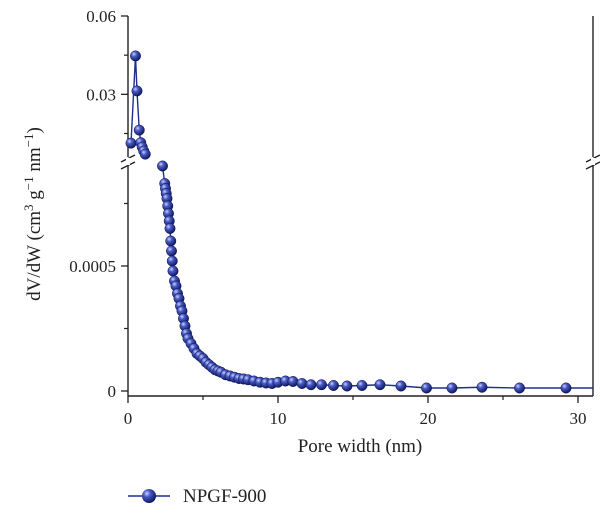 The width and height of the screenshot is (600, 513). I want to click on y-tick-label: 0.06, so click(101, 16).